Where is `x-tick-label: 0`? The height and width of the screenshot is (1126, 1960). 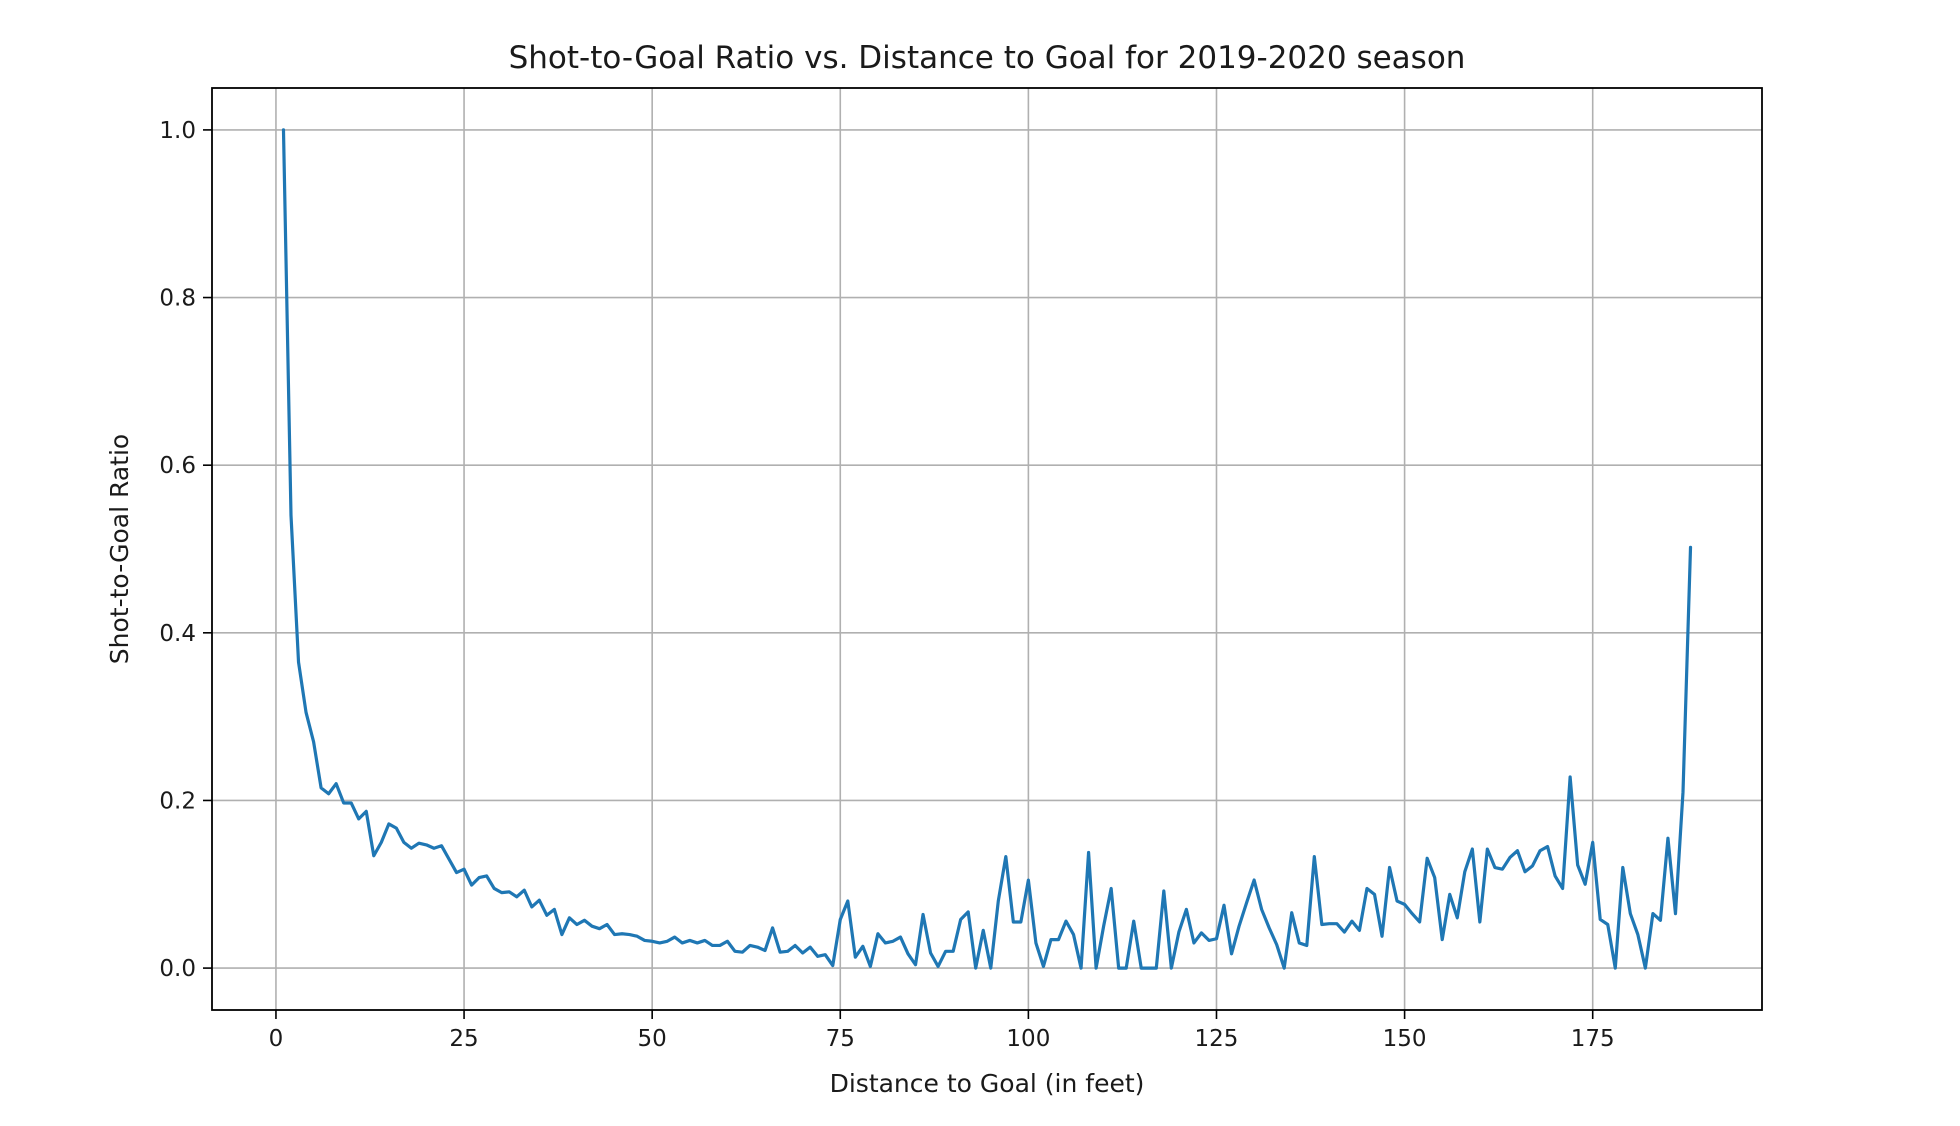 x-tick-label: 0 is located at coordinates (276, 1039).